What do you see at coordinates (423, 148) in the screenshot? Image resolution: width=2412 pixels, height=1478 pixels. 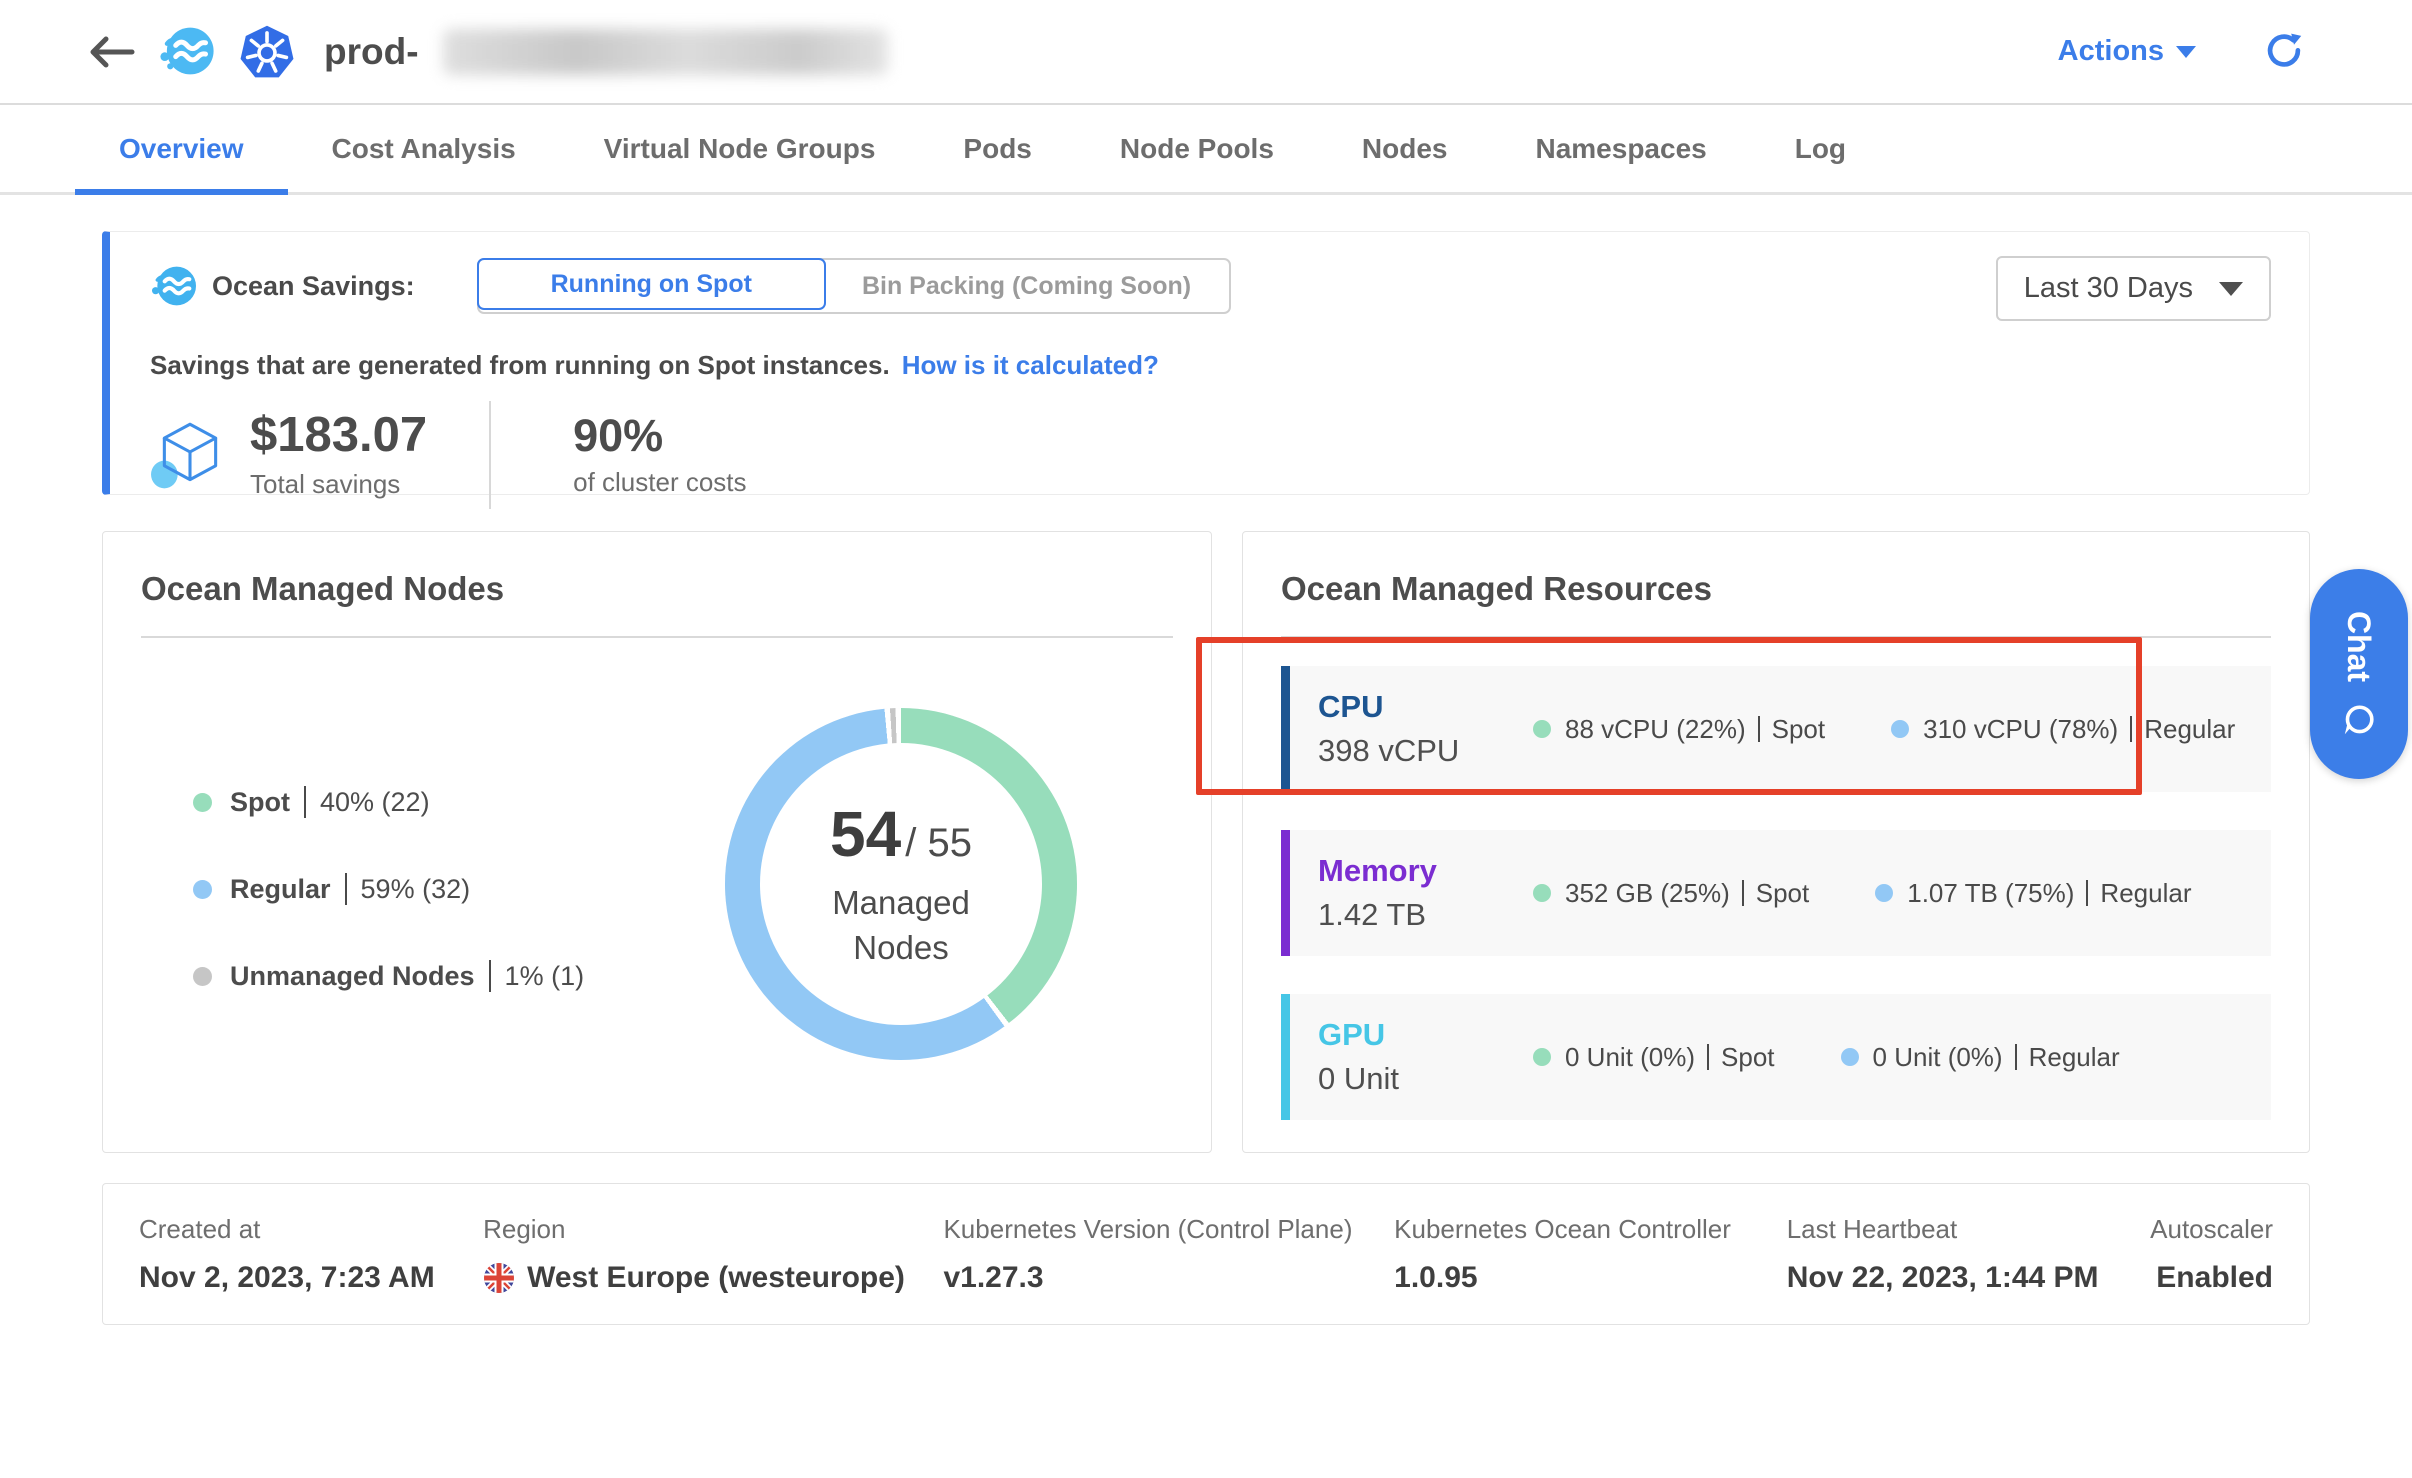 I see `tab-cost-analysis: Cost Analysis` at bounding box center [423, 148].